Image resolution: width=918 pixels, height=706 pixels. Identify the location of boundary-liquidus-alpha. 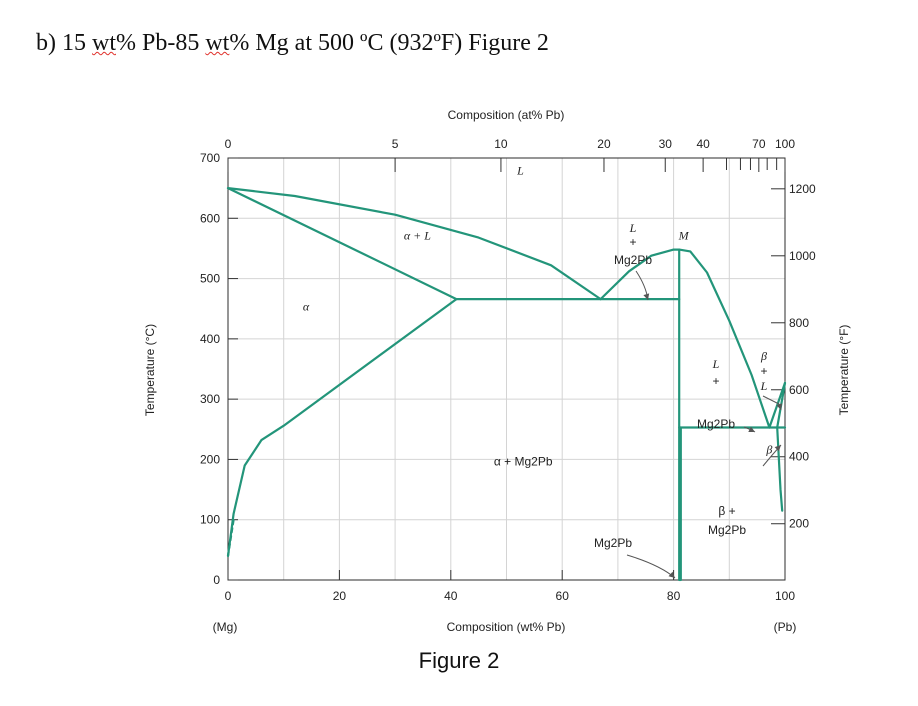
(414, 244).